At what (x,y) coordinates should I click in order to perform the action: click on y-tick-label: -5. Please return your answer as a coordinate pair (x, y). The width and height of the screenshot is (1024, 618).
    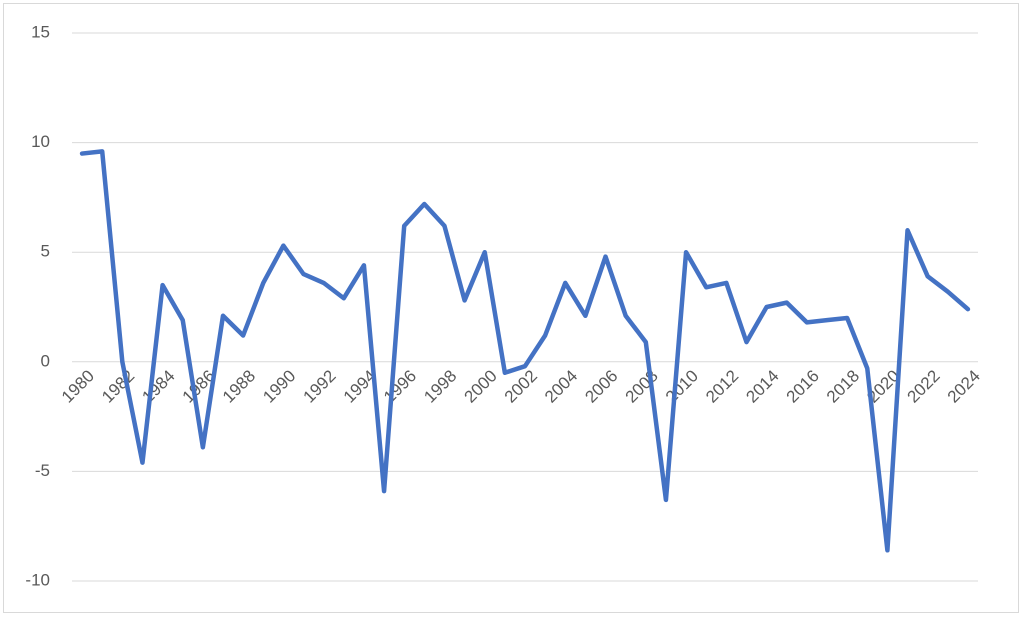
    Looking at the image, I should click on (42, 470).